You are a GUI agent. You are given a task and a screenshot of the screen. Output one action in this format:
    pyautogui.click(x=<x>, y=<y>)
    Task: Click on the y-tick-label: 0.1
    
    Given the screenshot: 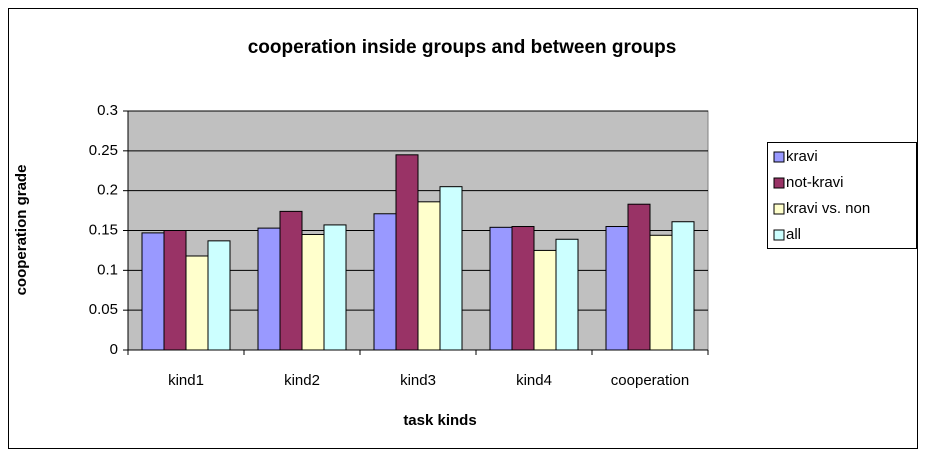 What is the action you would take?
    pyautogui.click(x=107, y=269)
    